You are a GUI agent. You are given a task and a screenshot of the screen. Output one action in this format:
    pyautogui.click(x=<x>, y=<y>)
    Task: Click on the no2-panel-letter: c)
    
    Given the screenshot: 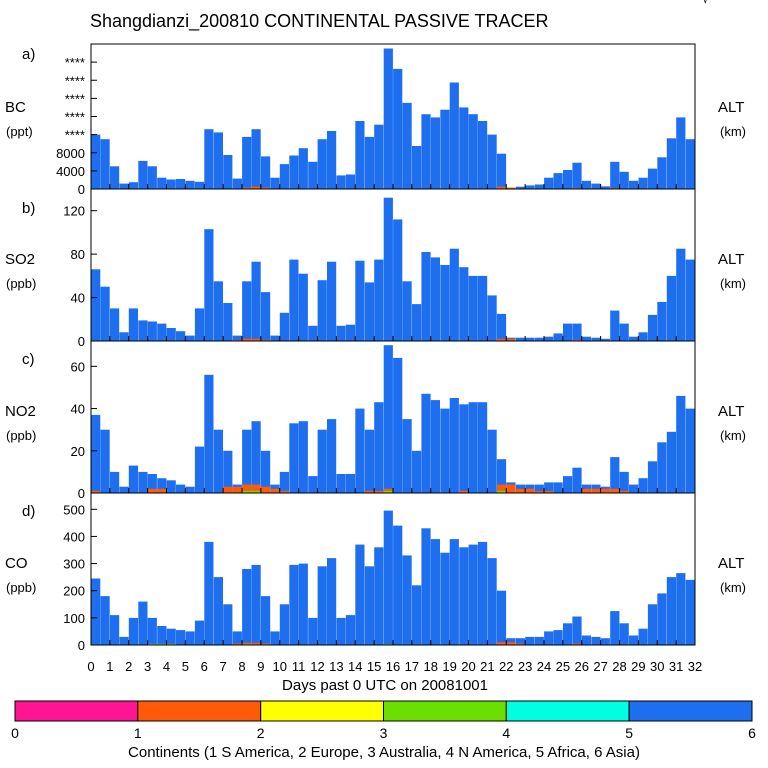 What is the action you would take?
    pyautogui.click(x=28, y=359)
    